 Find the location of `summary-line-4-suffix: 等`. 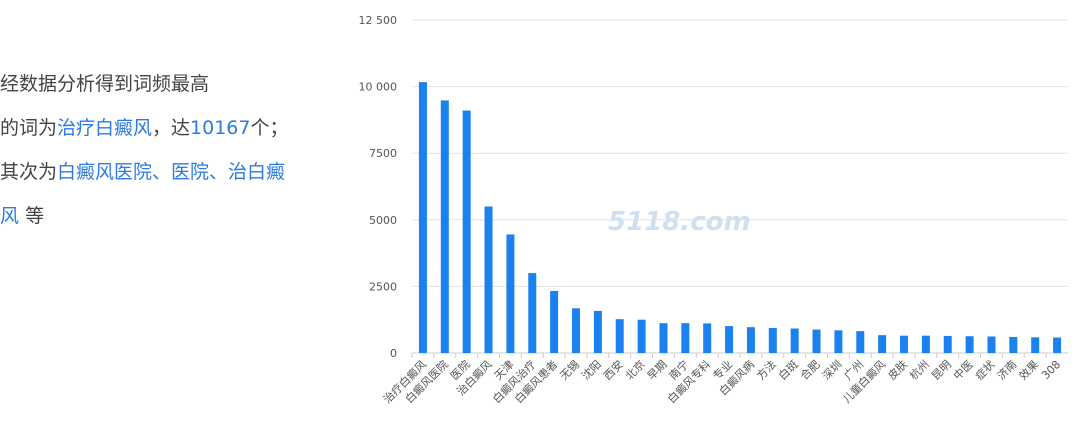

summary-line-4-suffix: 等 is located at coordinates (35, 216).